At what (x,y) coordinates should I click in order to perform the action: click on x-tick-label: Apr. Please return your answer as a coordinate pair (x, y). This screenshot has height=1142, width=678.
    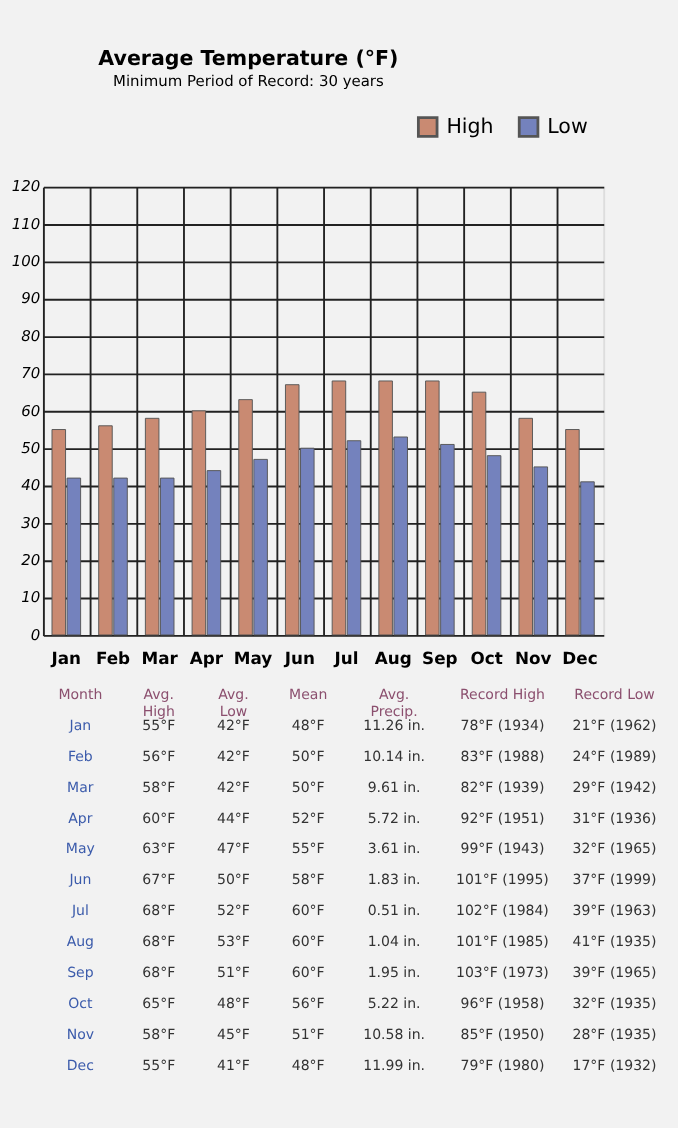
    Looking at the image, I should click on (207, 657).